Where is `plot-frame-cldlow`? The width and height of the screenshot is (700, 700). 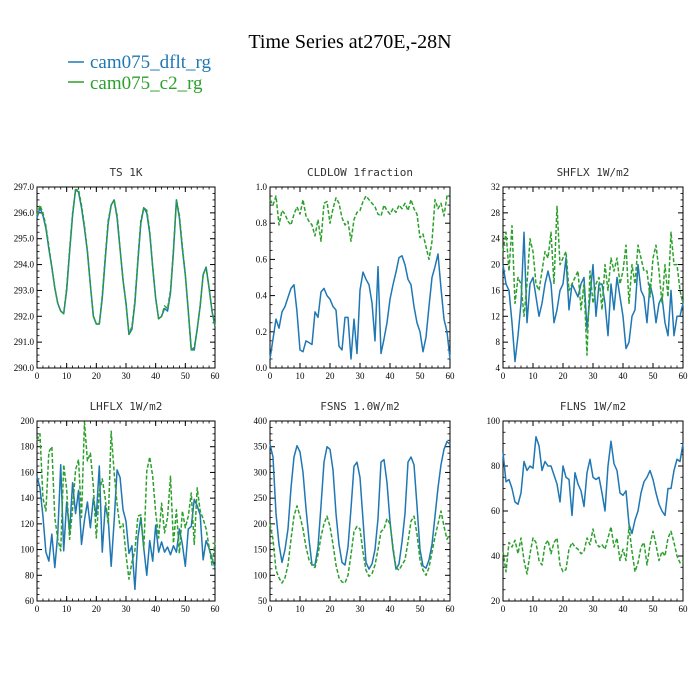
plot-frame-cldlow is located at coordinates (360, 277).